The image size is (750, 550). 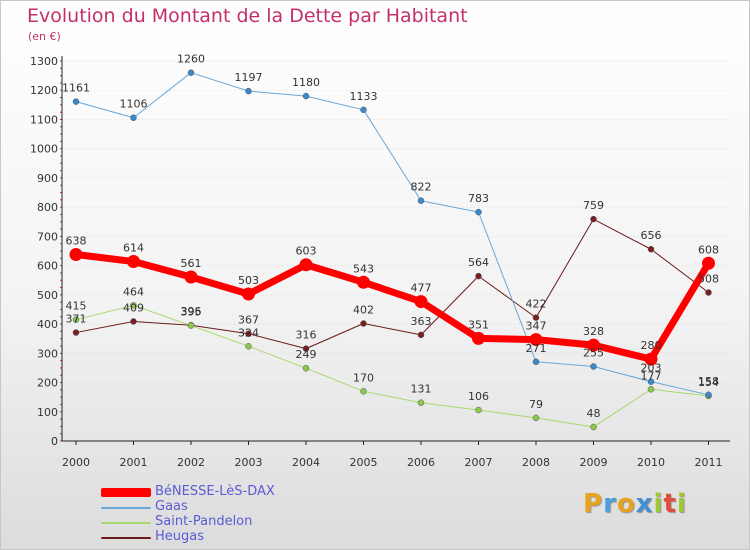 I want to click on x-tick-label: 2007, so click(x=479, y=462).